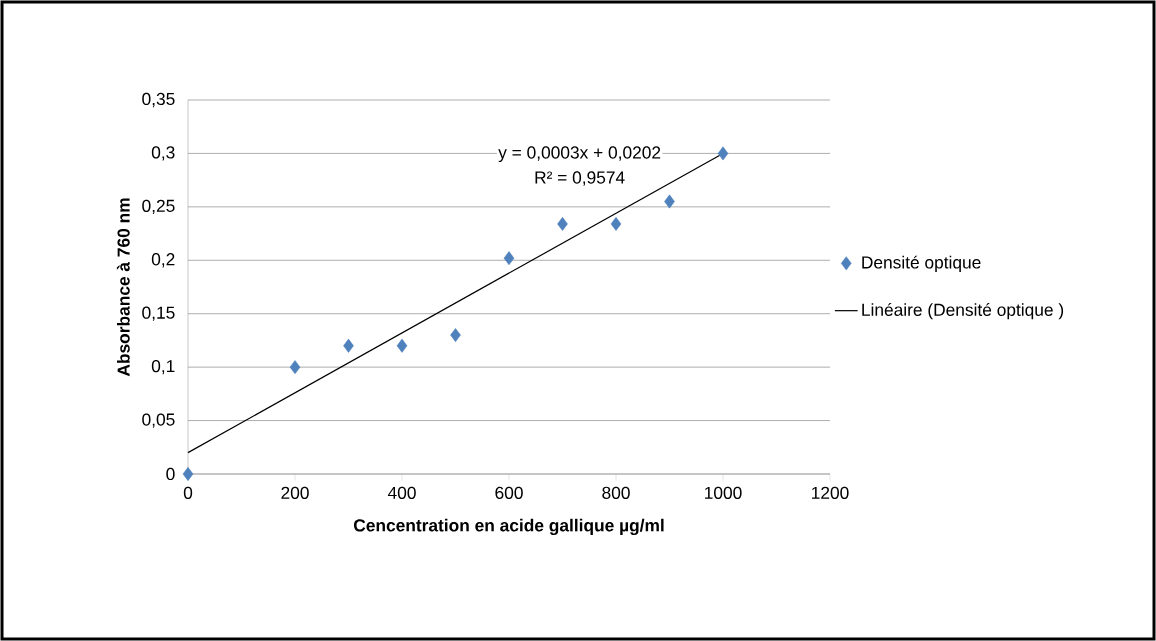  What do you see at coordinates (295, 492) in the screenshot?
I see `x-tick-label: 200` at bounding box center [295, 492].